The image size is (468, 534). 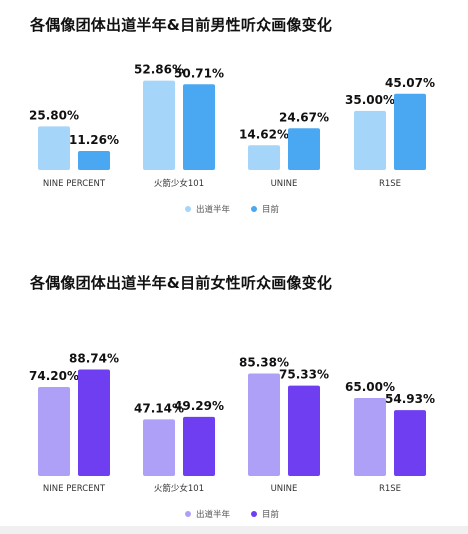 I want to click on bar-value-label: 52.86%, so click(x=159, y=70).